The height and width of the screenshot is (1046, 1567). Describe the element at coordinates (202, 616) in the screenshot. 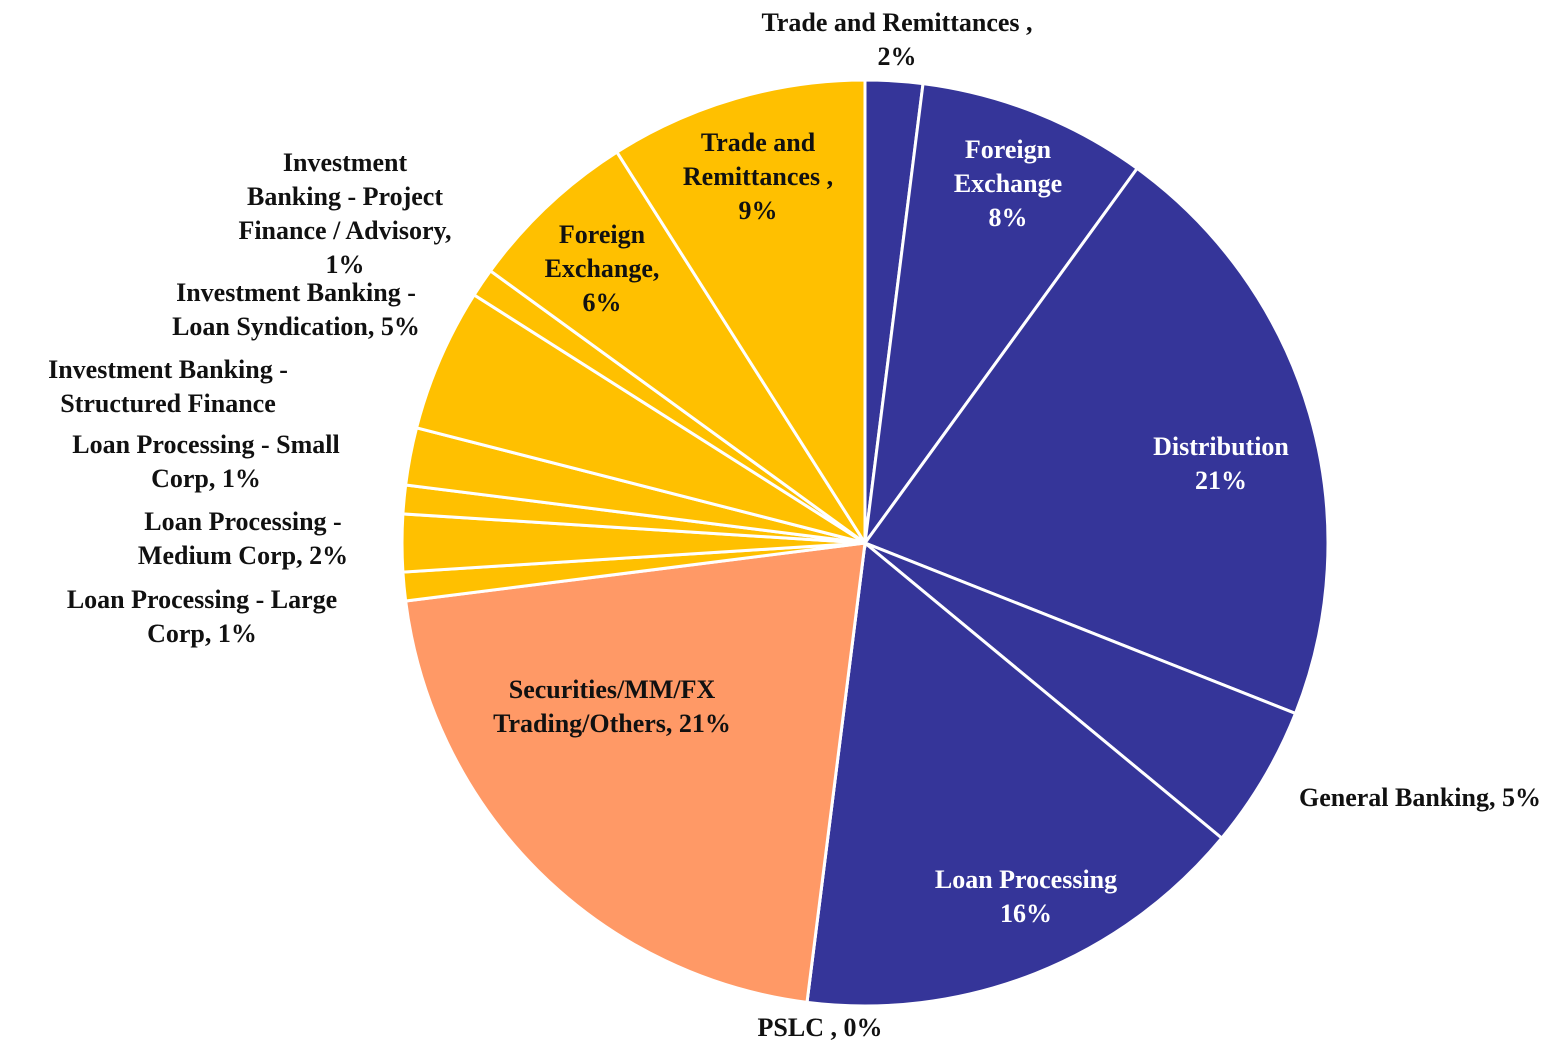

I see `slice-label: Loan Processing - Large Corp, 1%` at that location.